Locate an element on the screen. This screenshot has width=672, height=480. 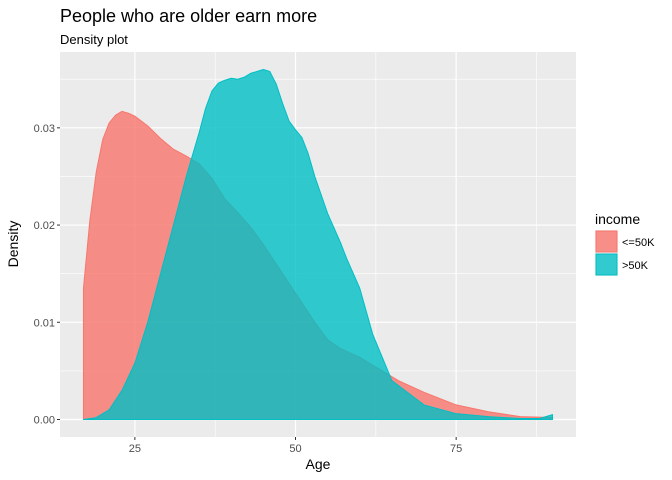
y-axis-title: Density is located at coordinates (13, 244).